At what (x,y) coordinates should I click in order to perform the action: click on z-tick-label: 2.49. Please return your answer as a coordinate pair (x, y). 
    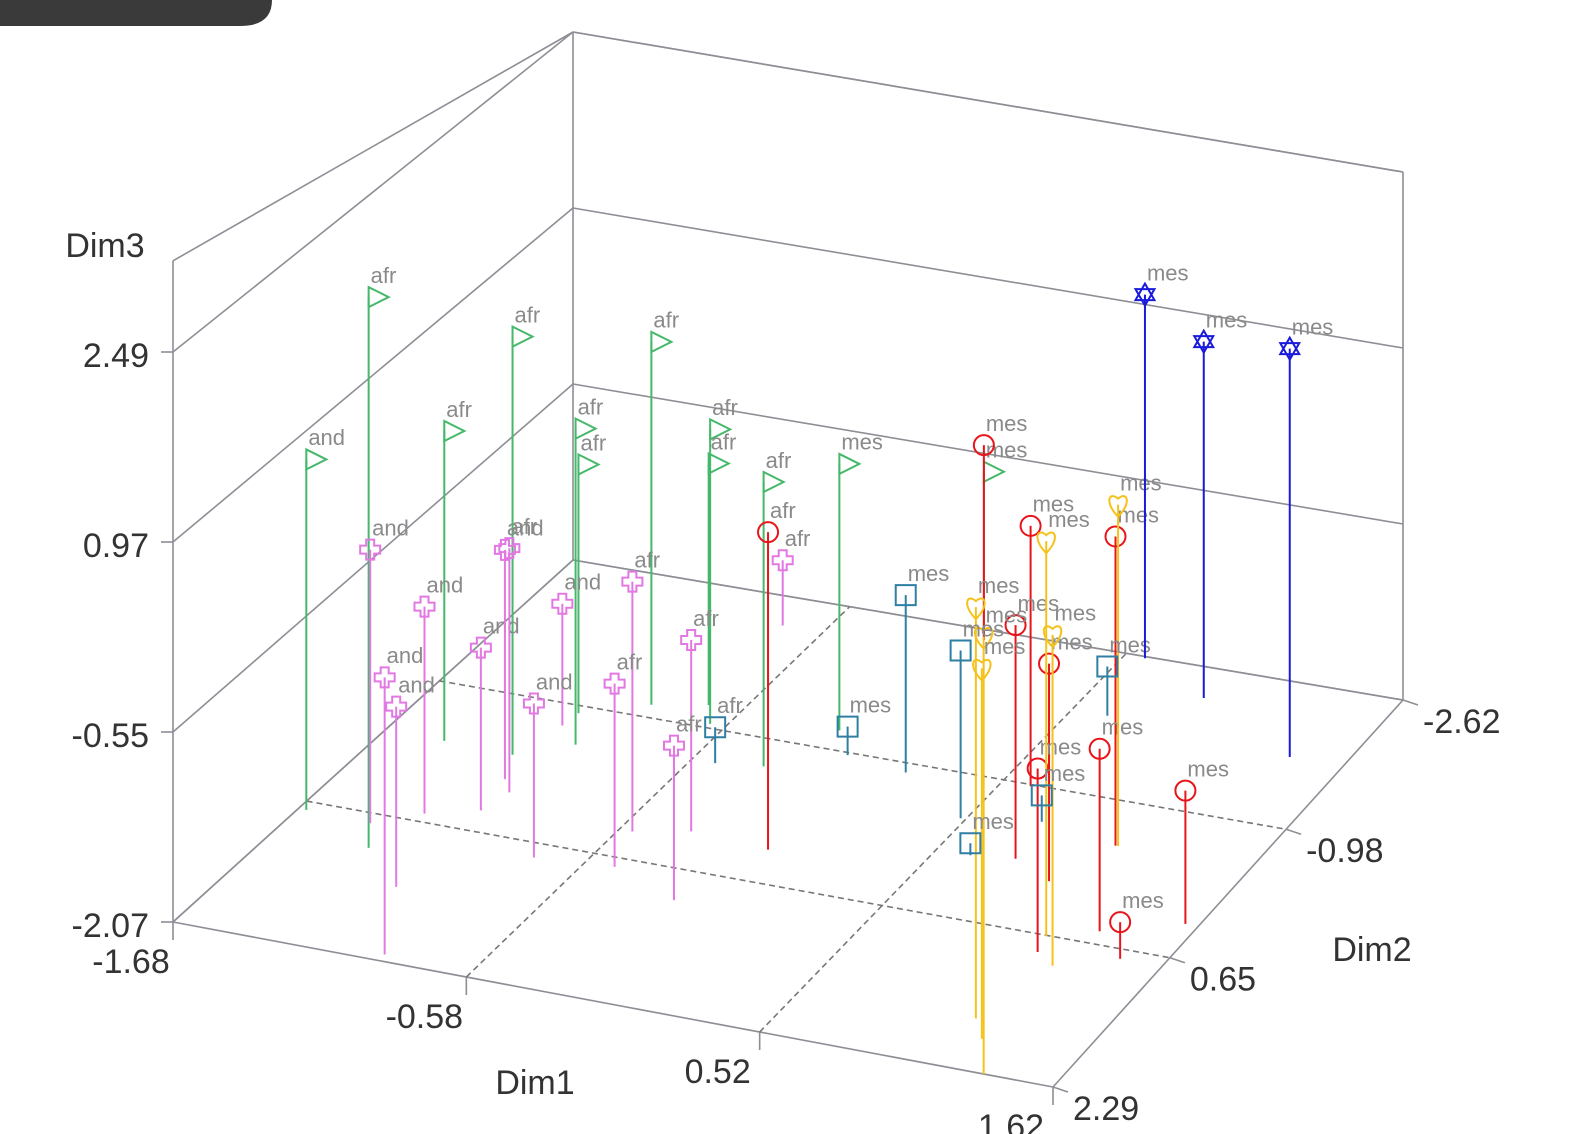
    Looking at the image, I should click on (116, 356).